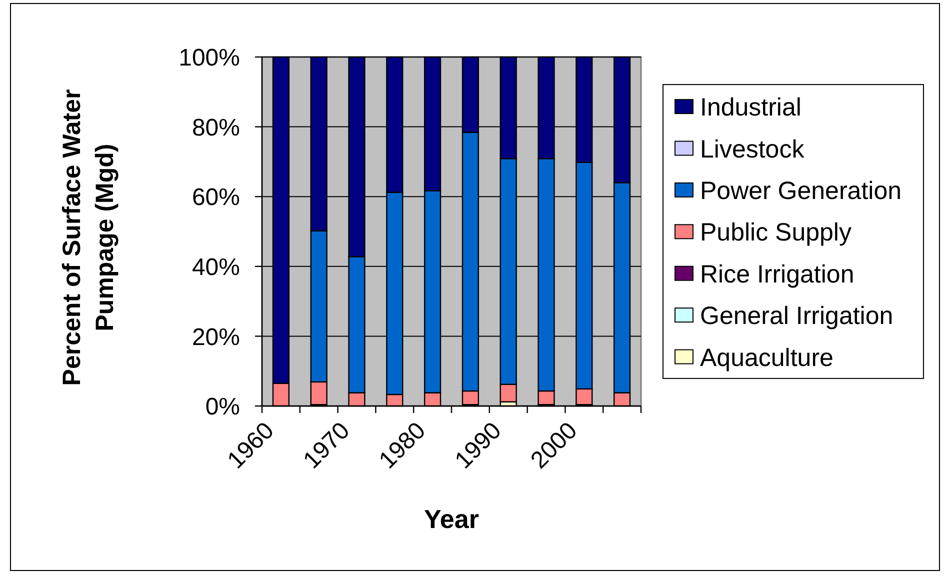  What do you see at coordinates (222, 407) in the screenshot?
I see `y-tick-label: 0%` at bounding box center [222, 407].